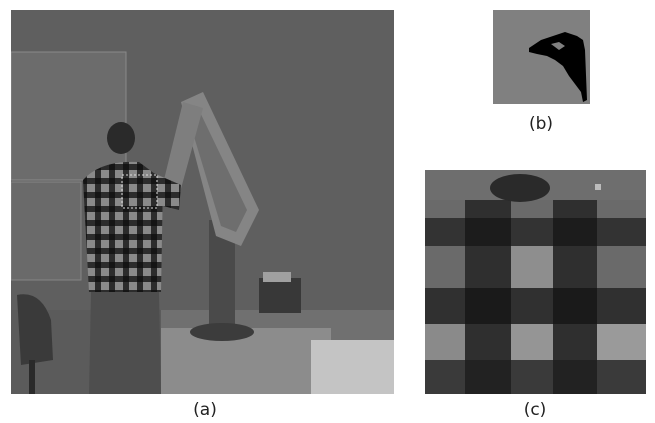 The image size is (655, 423). What do you see at coordinates (205, 410) in the screenshot?
I see `caption-a: (a)` at bounding box center [205, 410].